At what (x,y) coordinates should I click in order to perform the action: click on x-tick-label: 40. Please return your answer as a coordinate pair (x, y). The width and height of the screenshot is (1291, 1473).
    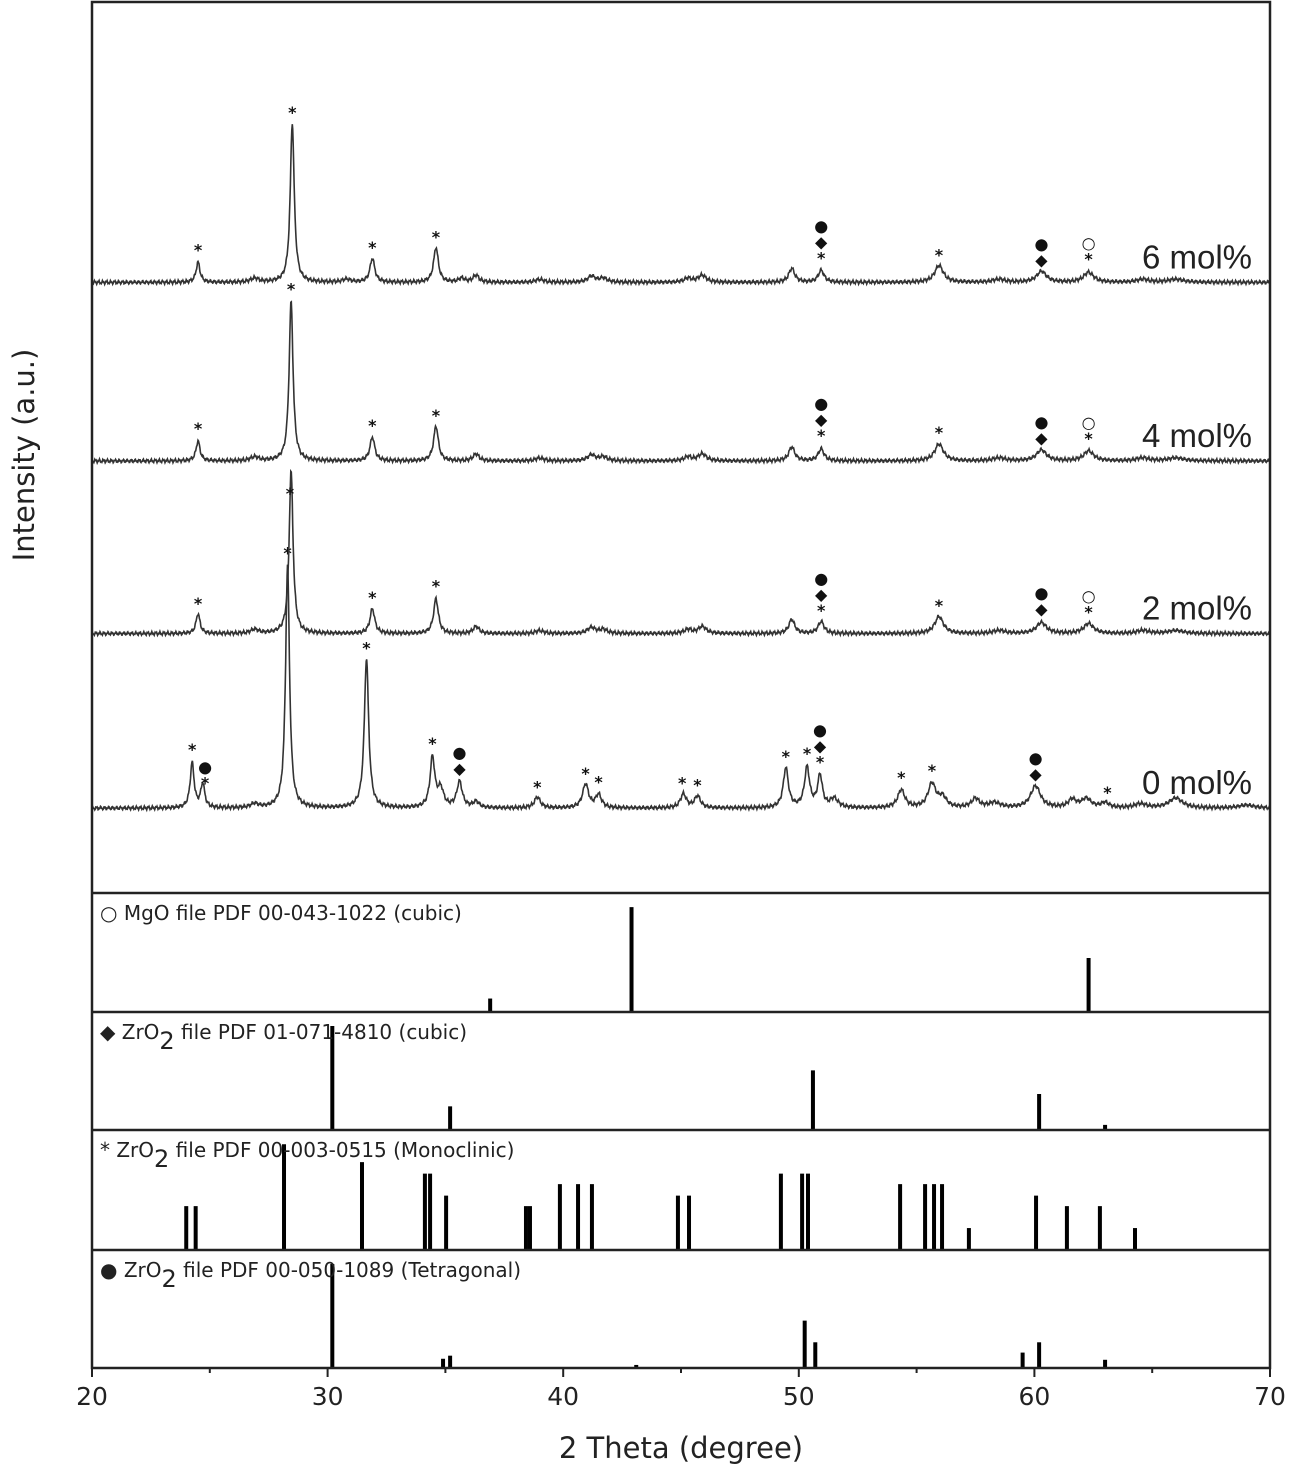
    Looking at the image, I should click on (563, 1396).